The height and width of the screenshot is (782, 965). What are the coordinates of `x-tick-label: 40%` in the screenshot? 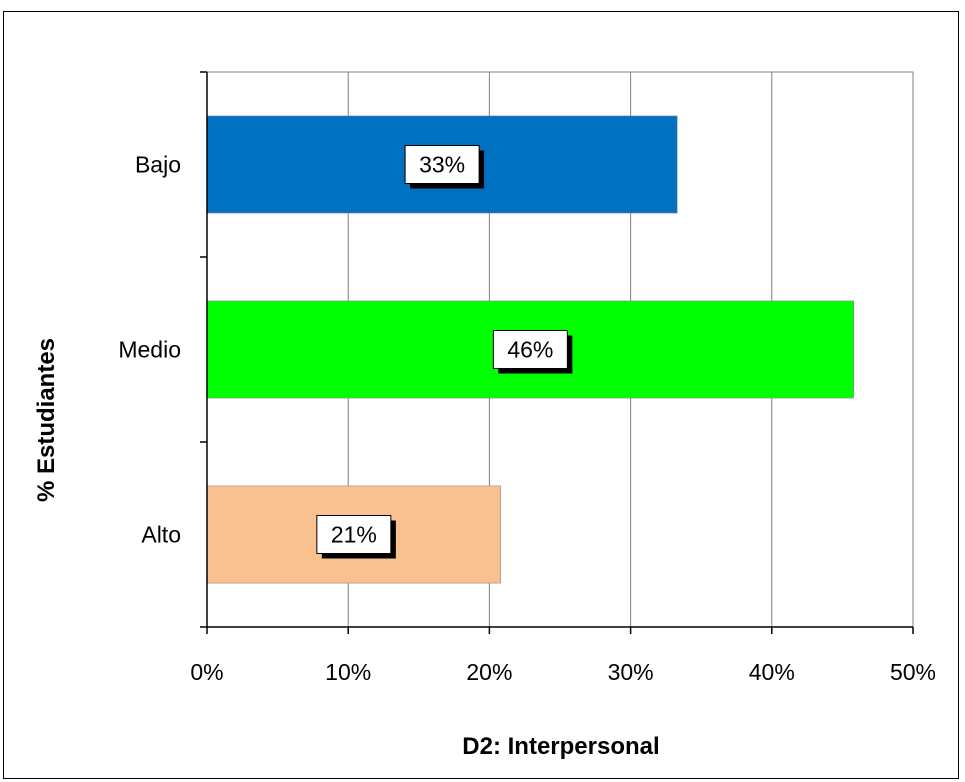 It's located at (772, 672).